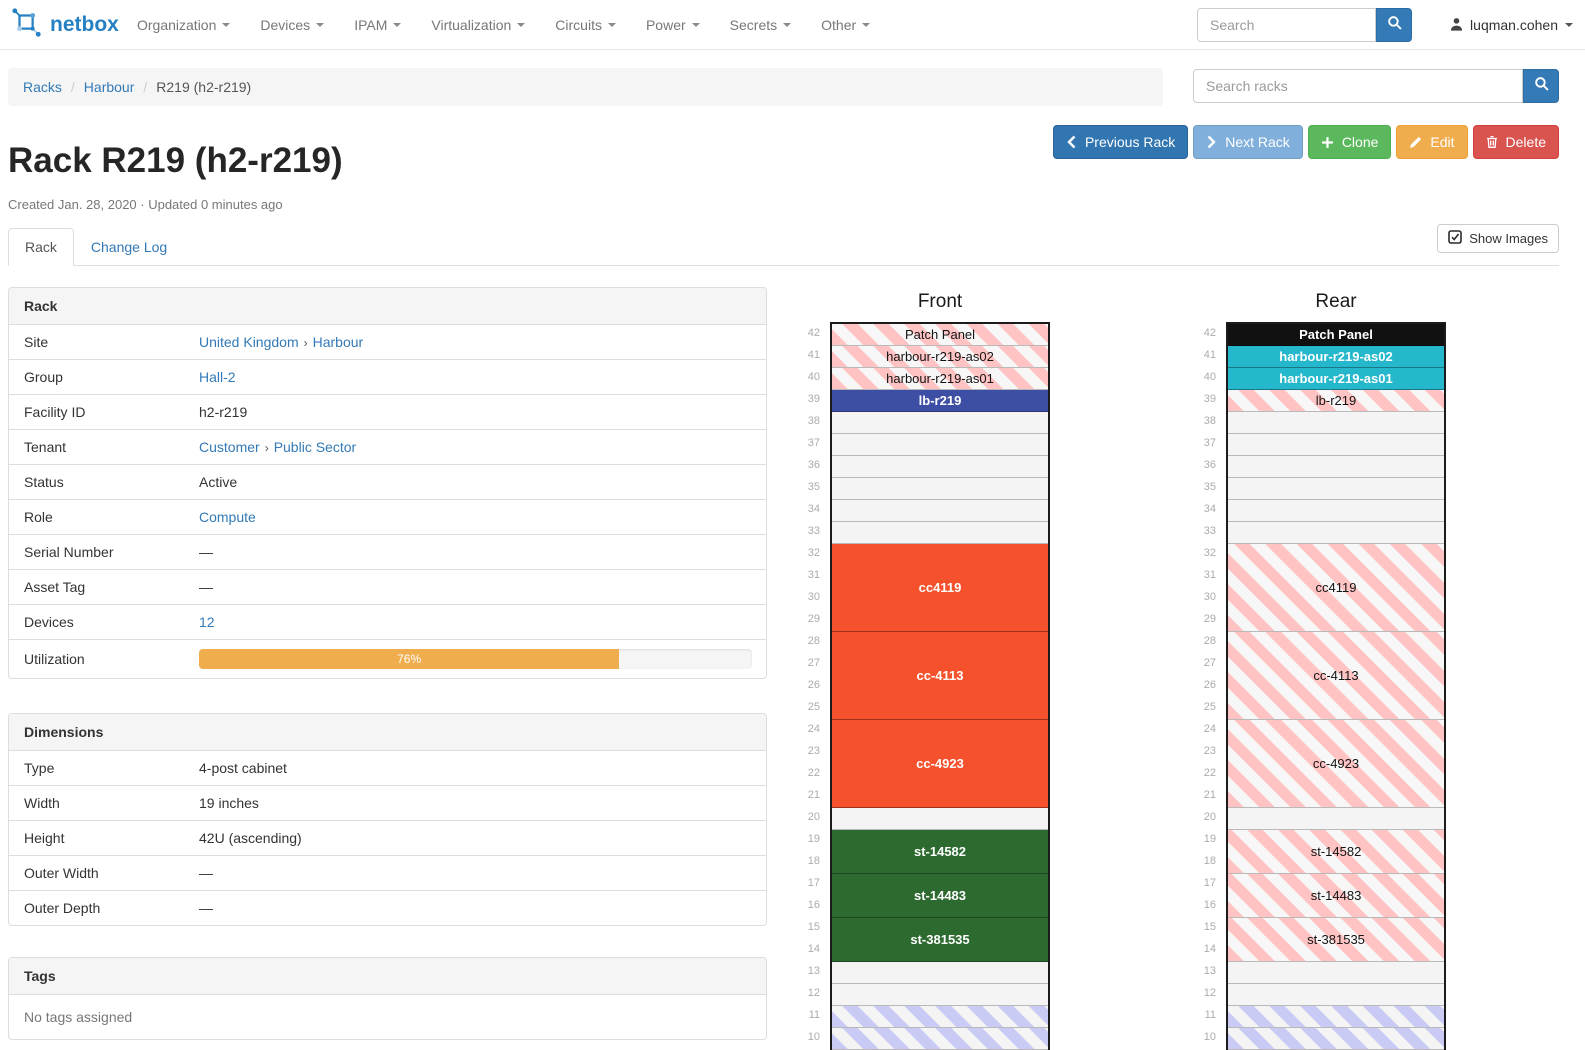 Image resolution: width=1585 pixels, height=1050 pixels. I want to click on breadcrumb-item-racks: Racks, so click(42, 87).